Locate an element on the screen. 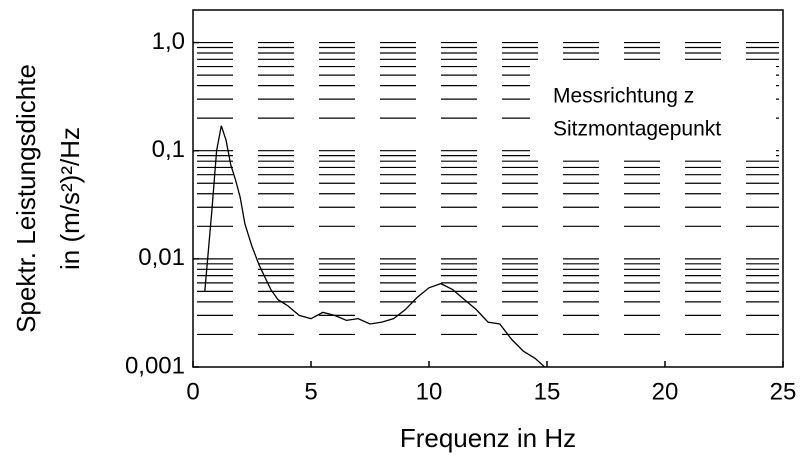  legend-box is located at coordinates (653, 111).